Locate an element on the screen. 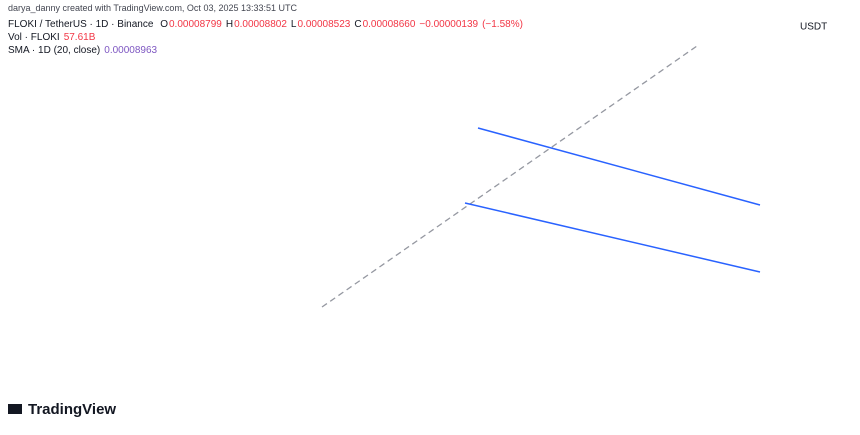 The height and width of the screenshot is (435, 860). currency-label: USDT is located at coordinates (813, 27).